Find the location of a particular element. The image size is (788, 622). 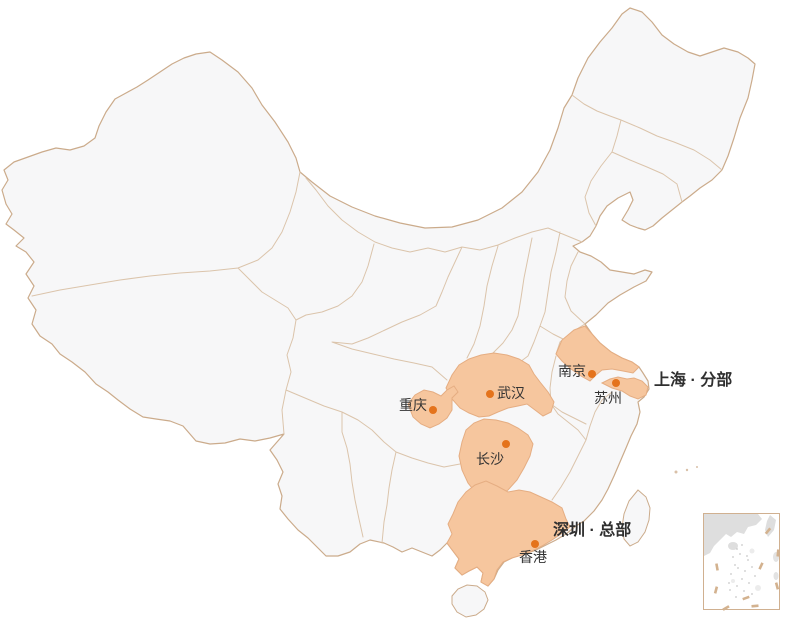

city-label-wuhan: 武汉 is located at coordinates (511, 393).